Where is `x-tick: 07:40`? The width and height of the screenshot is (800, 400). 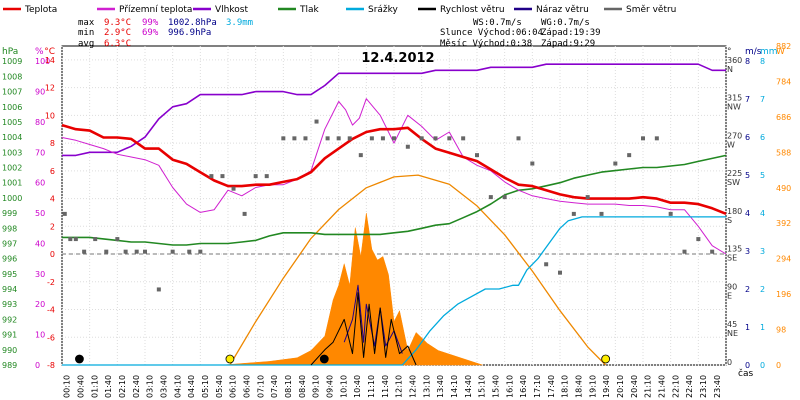
x-tick: 07:40 is located at coordinates (274, 386).